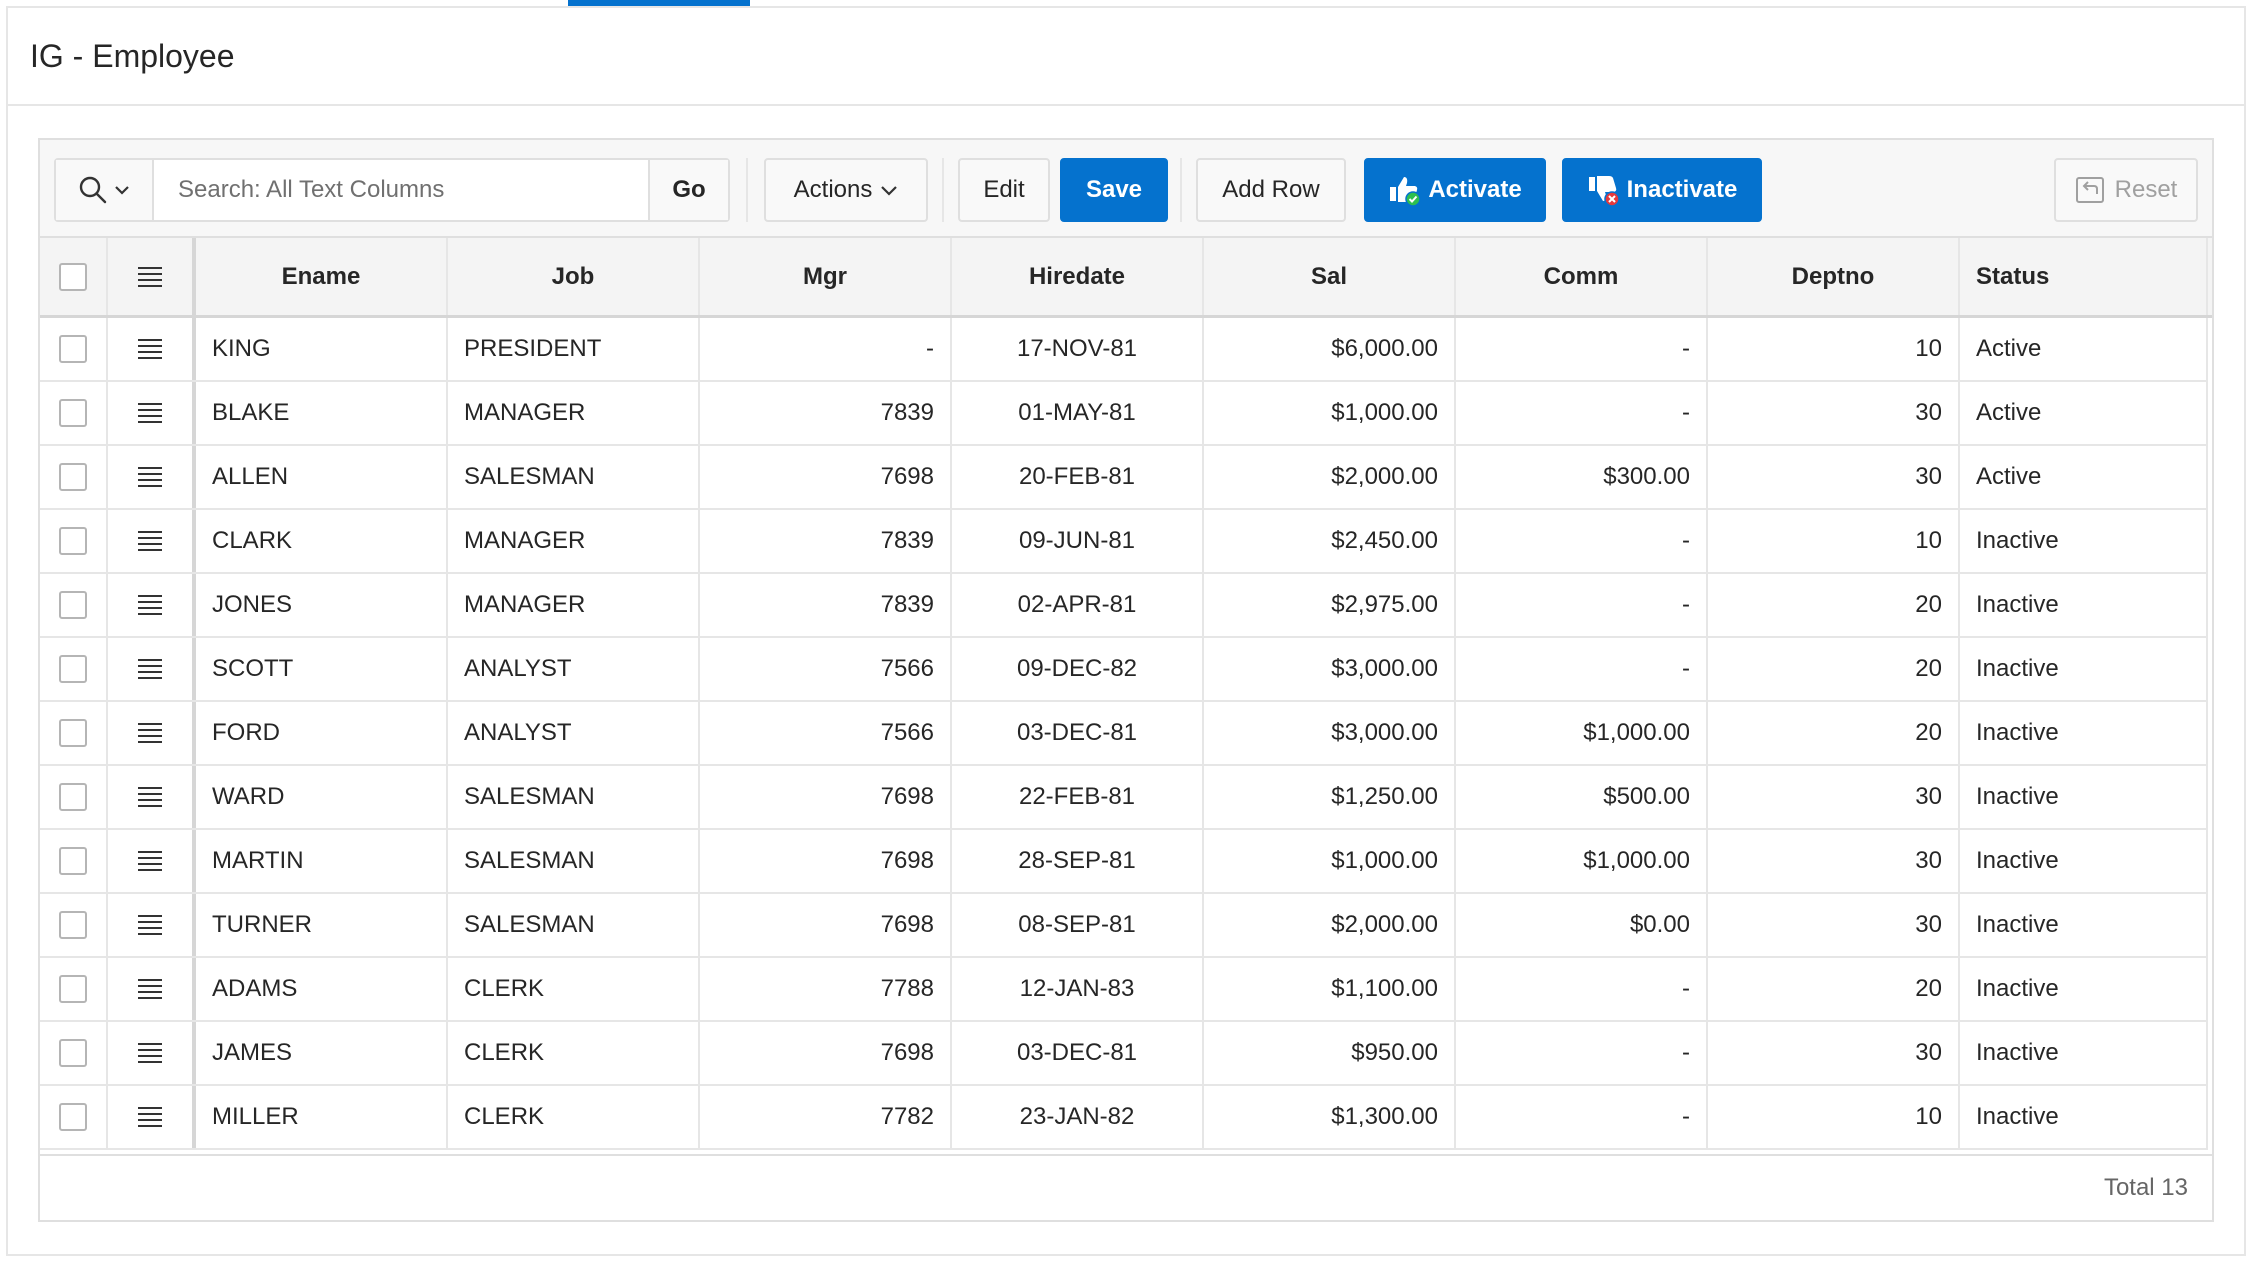  I want to click on cell-deptno: 10, so click(1834, 349).